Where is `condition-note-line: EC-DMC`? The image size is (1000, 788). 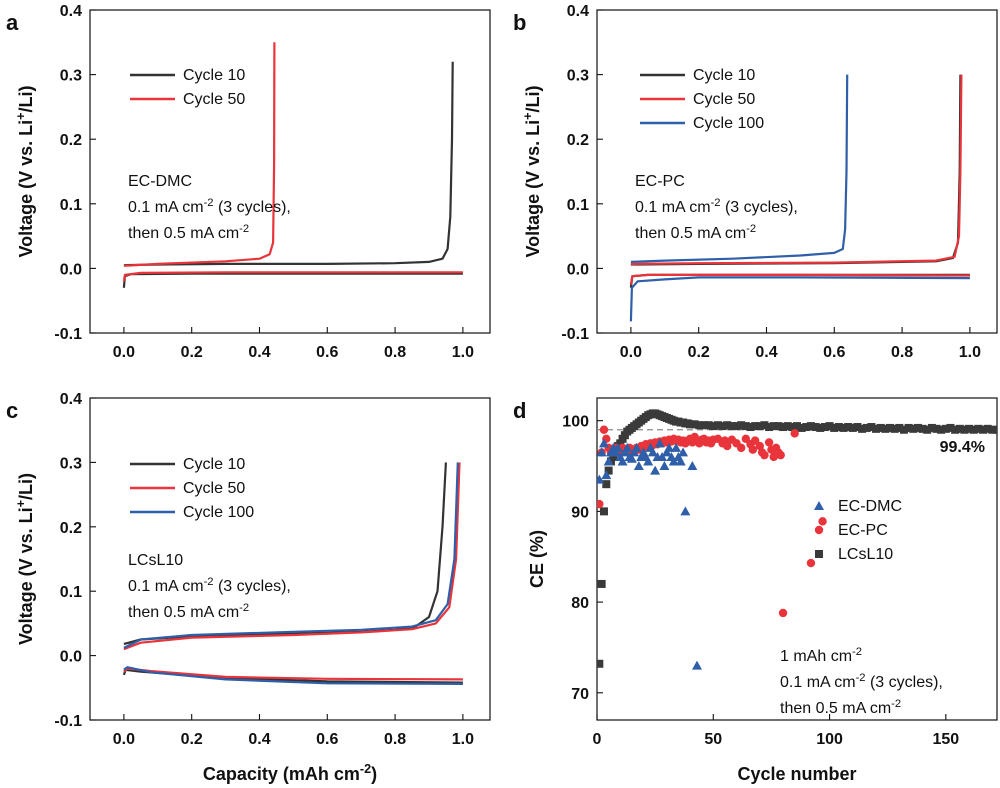
condition-note-line: EC-DMC is located at coordinates (160, 181).